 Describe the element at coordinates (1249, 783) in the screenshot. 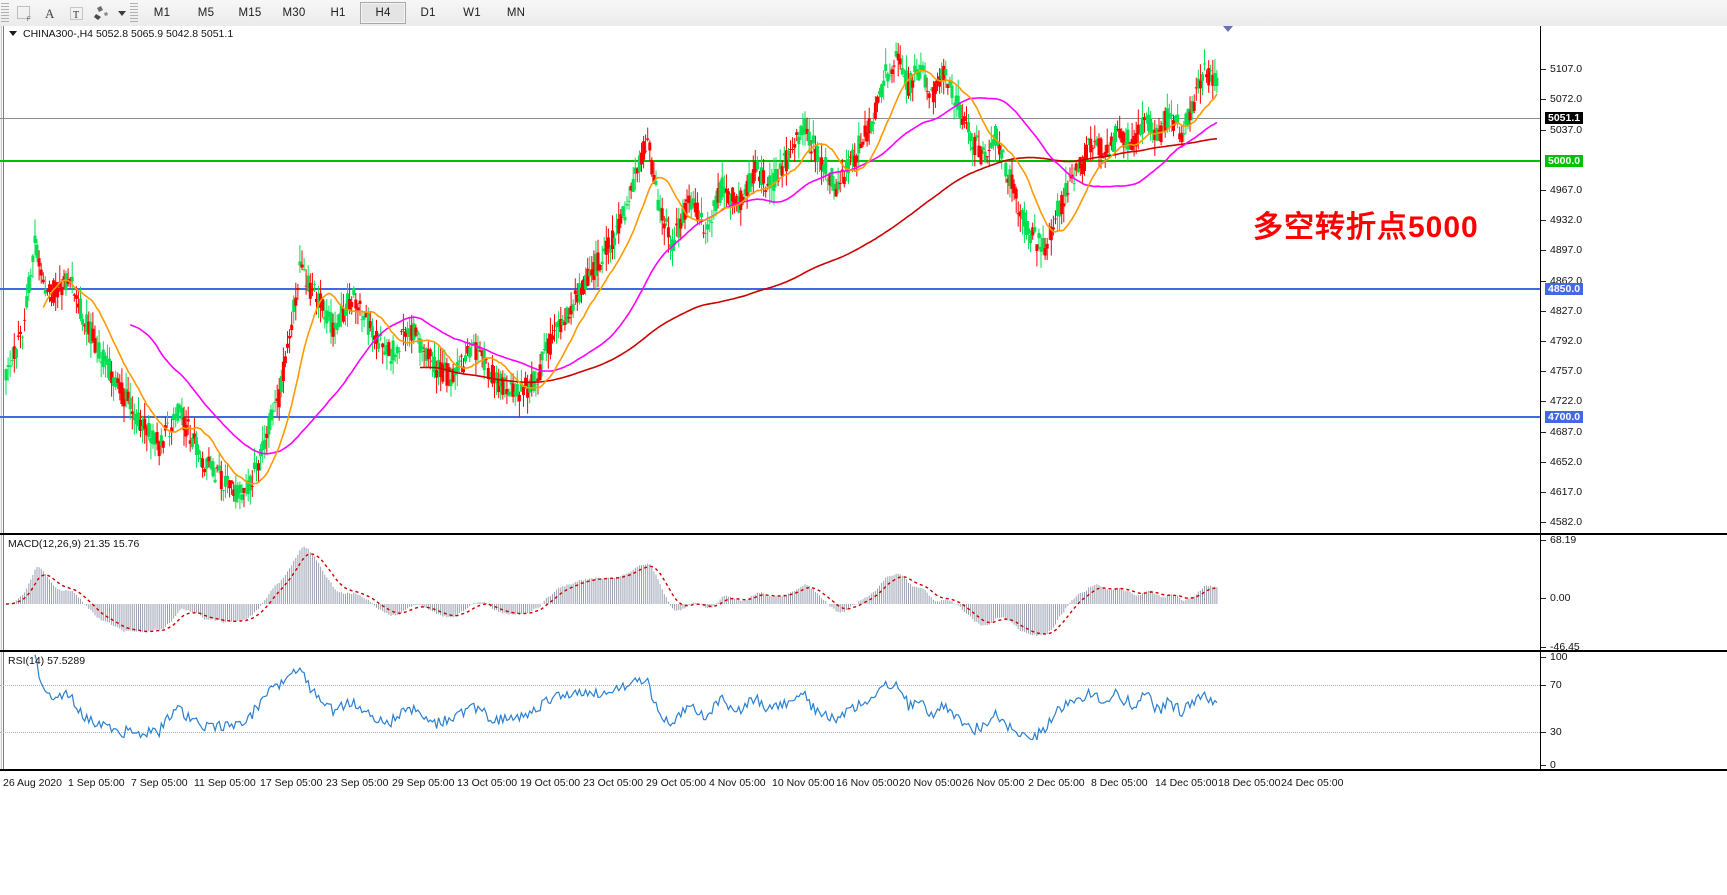

I see `time-axis-label: 18 Dec 05:00` at that location.